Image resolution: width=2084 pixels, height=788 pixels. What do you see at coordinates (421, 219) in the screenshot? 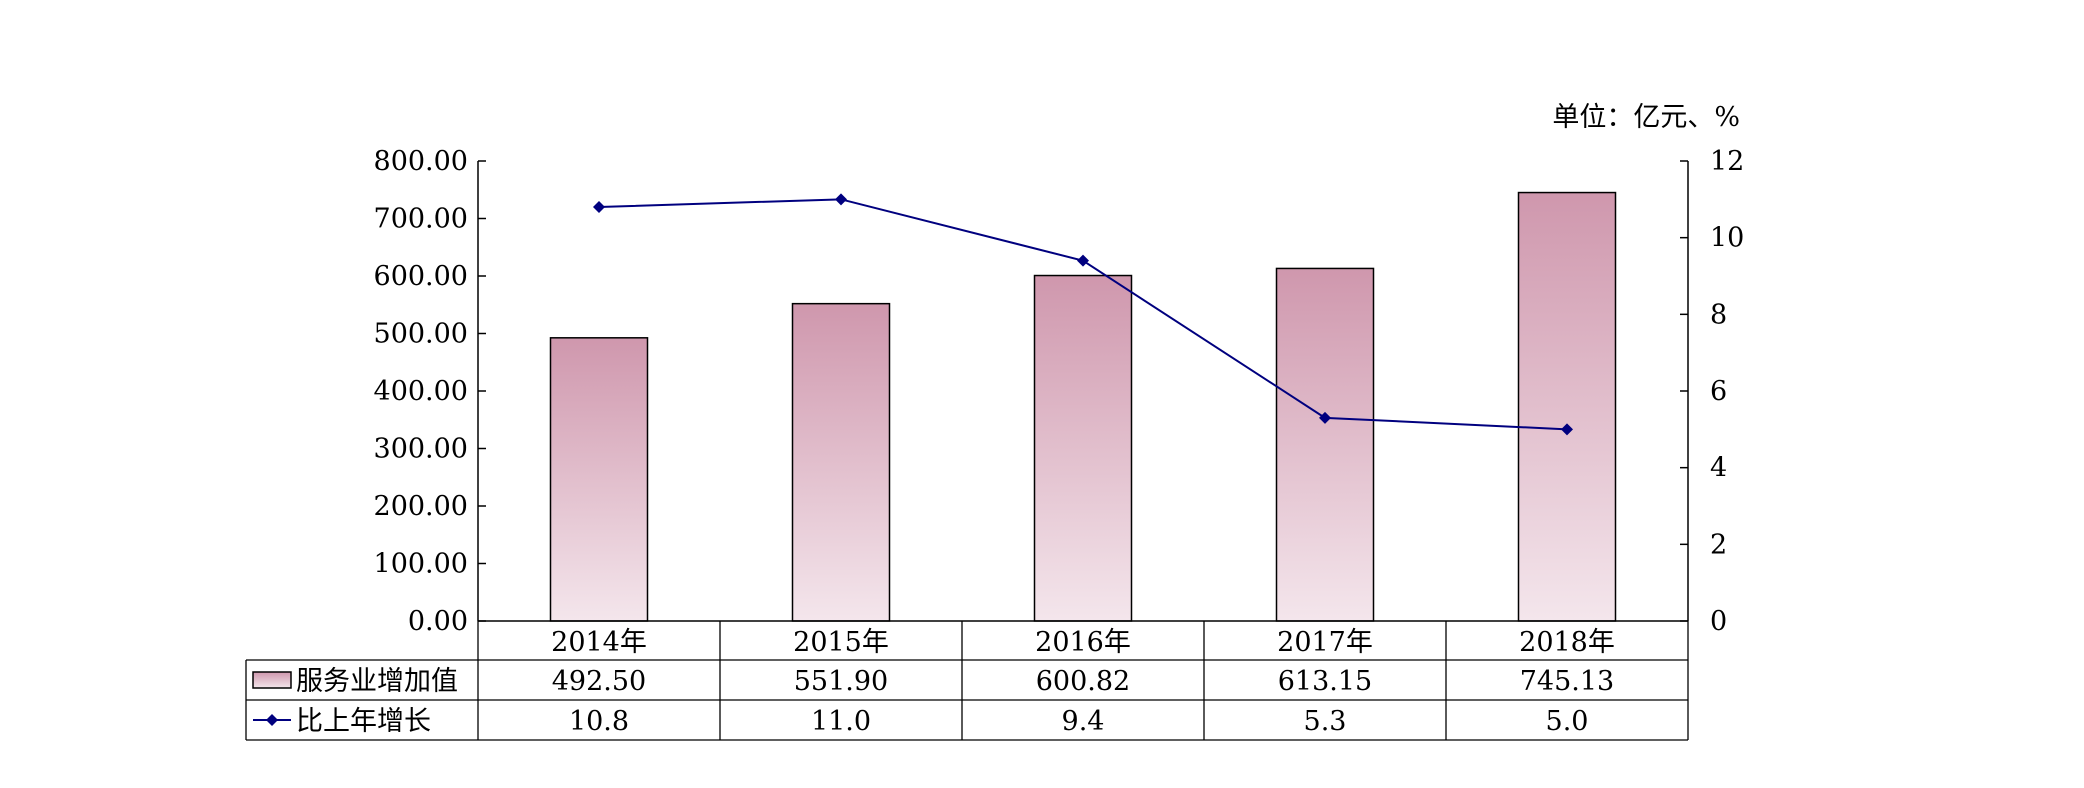
I see `left-tick-label: 700.00` at bounding box center [421, 219].